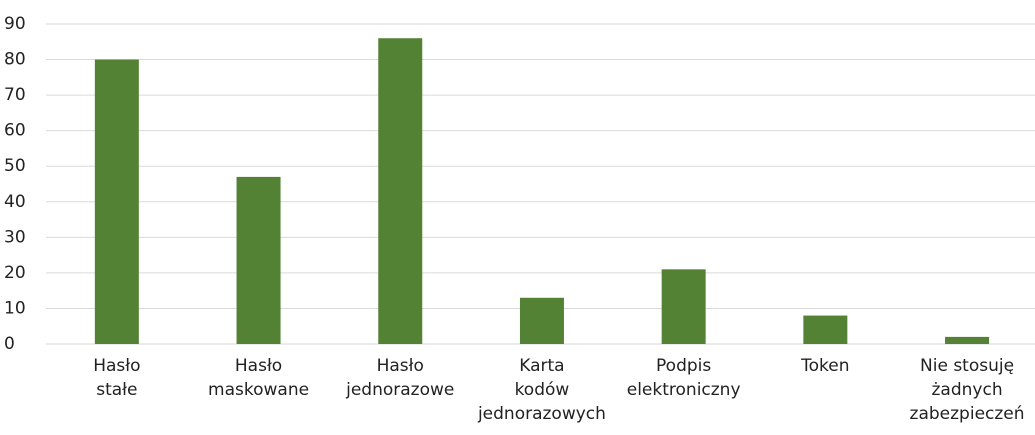 This screenshot has width=1035, height=435. What do you see at coordinates (116, 378) in the screenshot?
I see `x-tick-label: Hasło stałe` at bounding box center [116, 378].